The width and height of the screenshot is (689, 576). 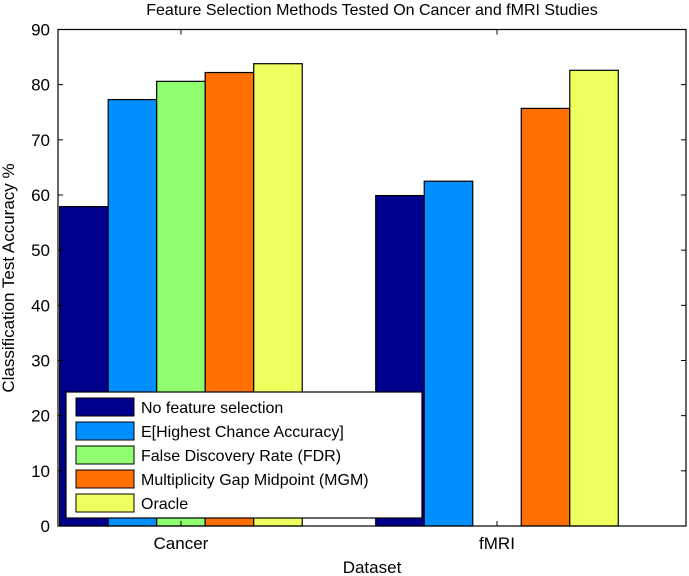 I want to click on legend-label: E[Highest Chance Accuracy], so click(x=242, y=432).